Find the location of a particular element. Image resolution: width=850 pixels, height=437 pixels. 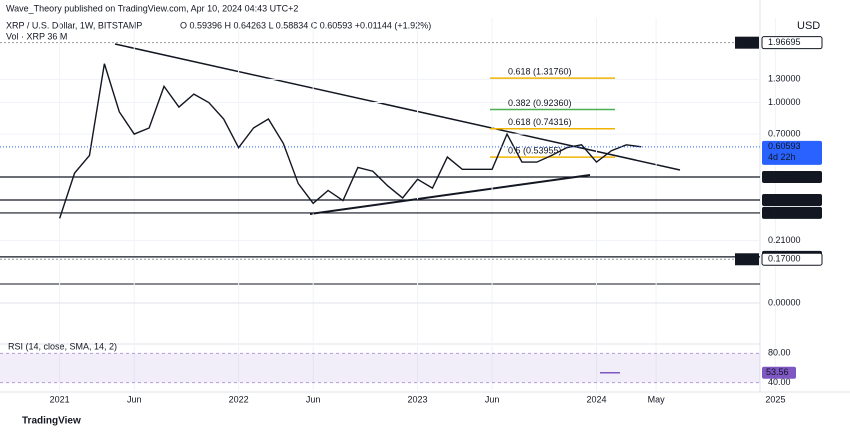

y-tick-label: 1.00000 is located at coordinates (784, 102).